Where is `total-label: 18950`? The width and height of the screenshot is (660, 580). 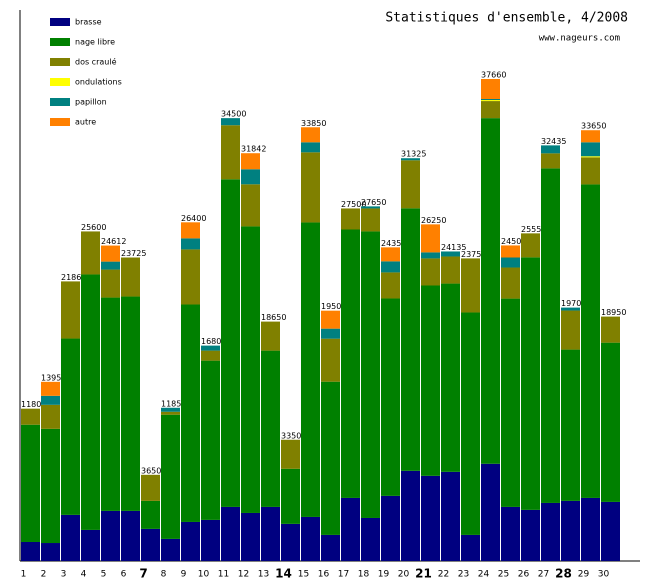
total-label: 18950 is located at coordinates (613, 312).